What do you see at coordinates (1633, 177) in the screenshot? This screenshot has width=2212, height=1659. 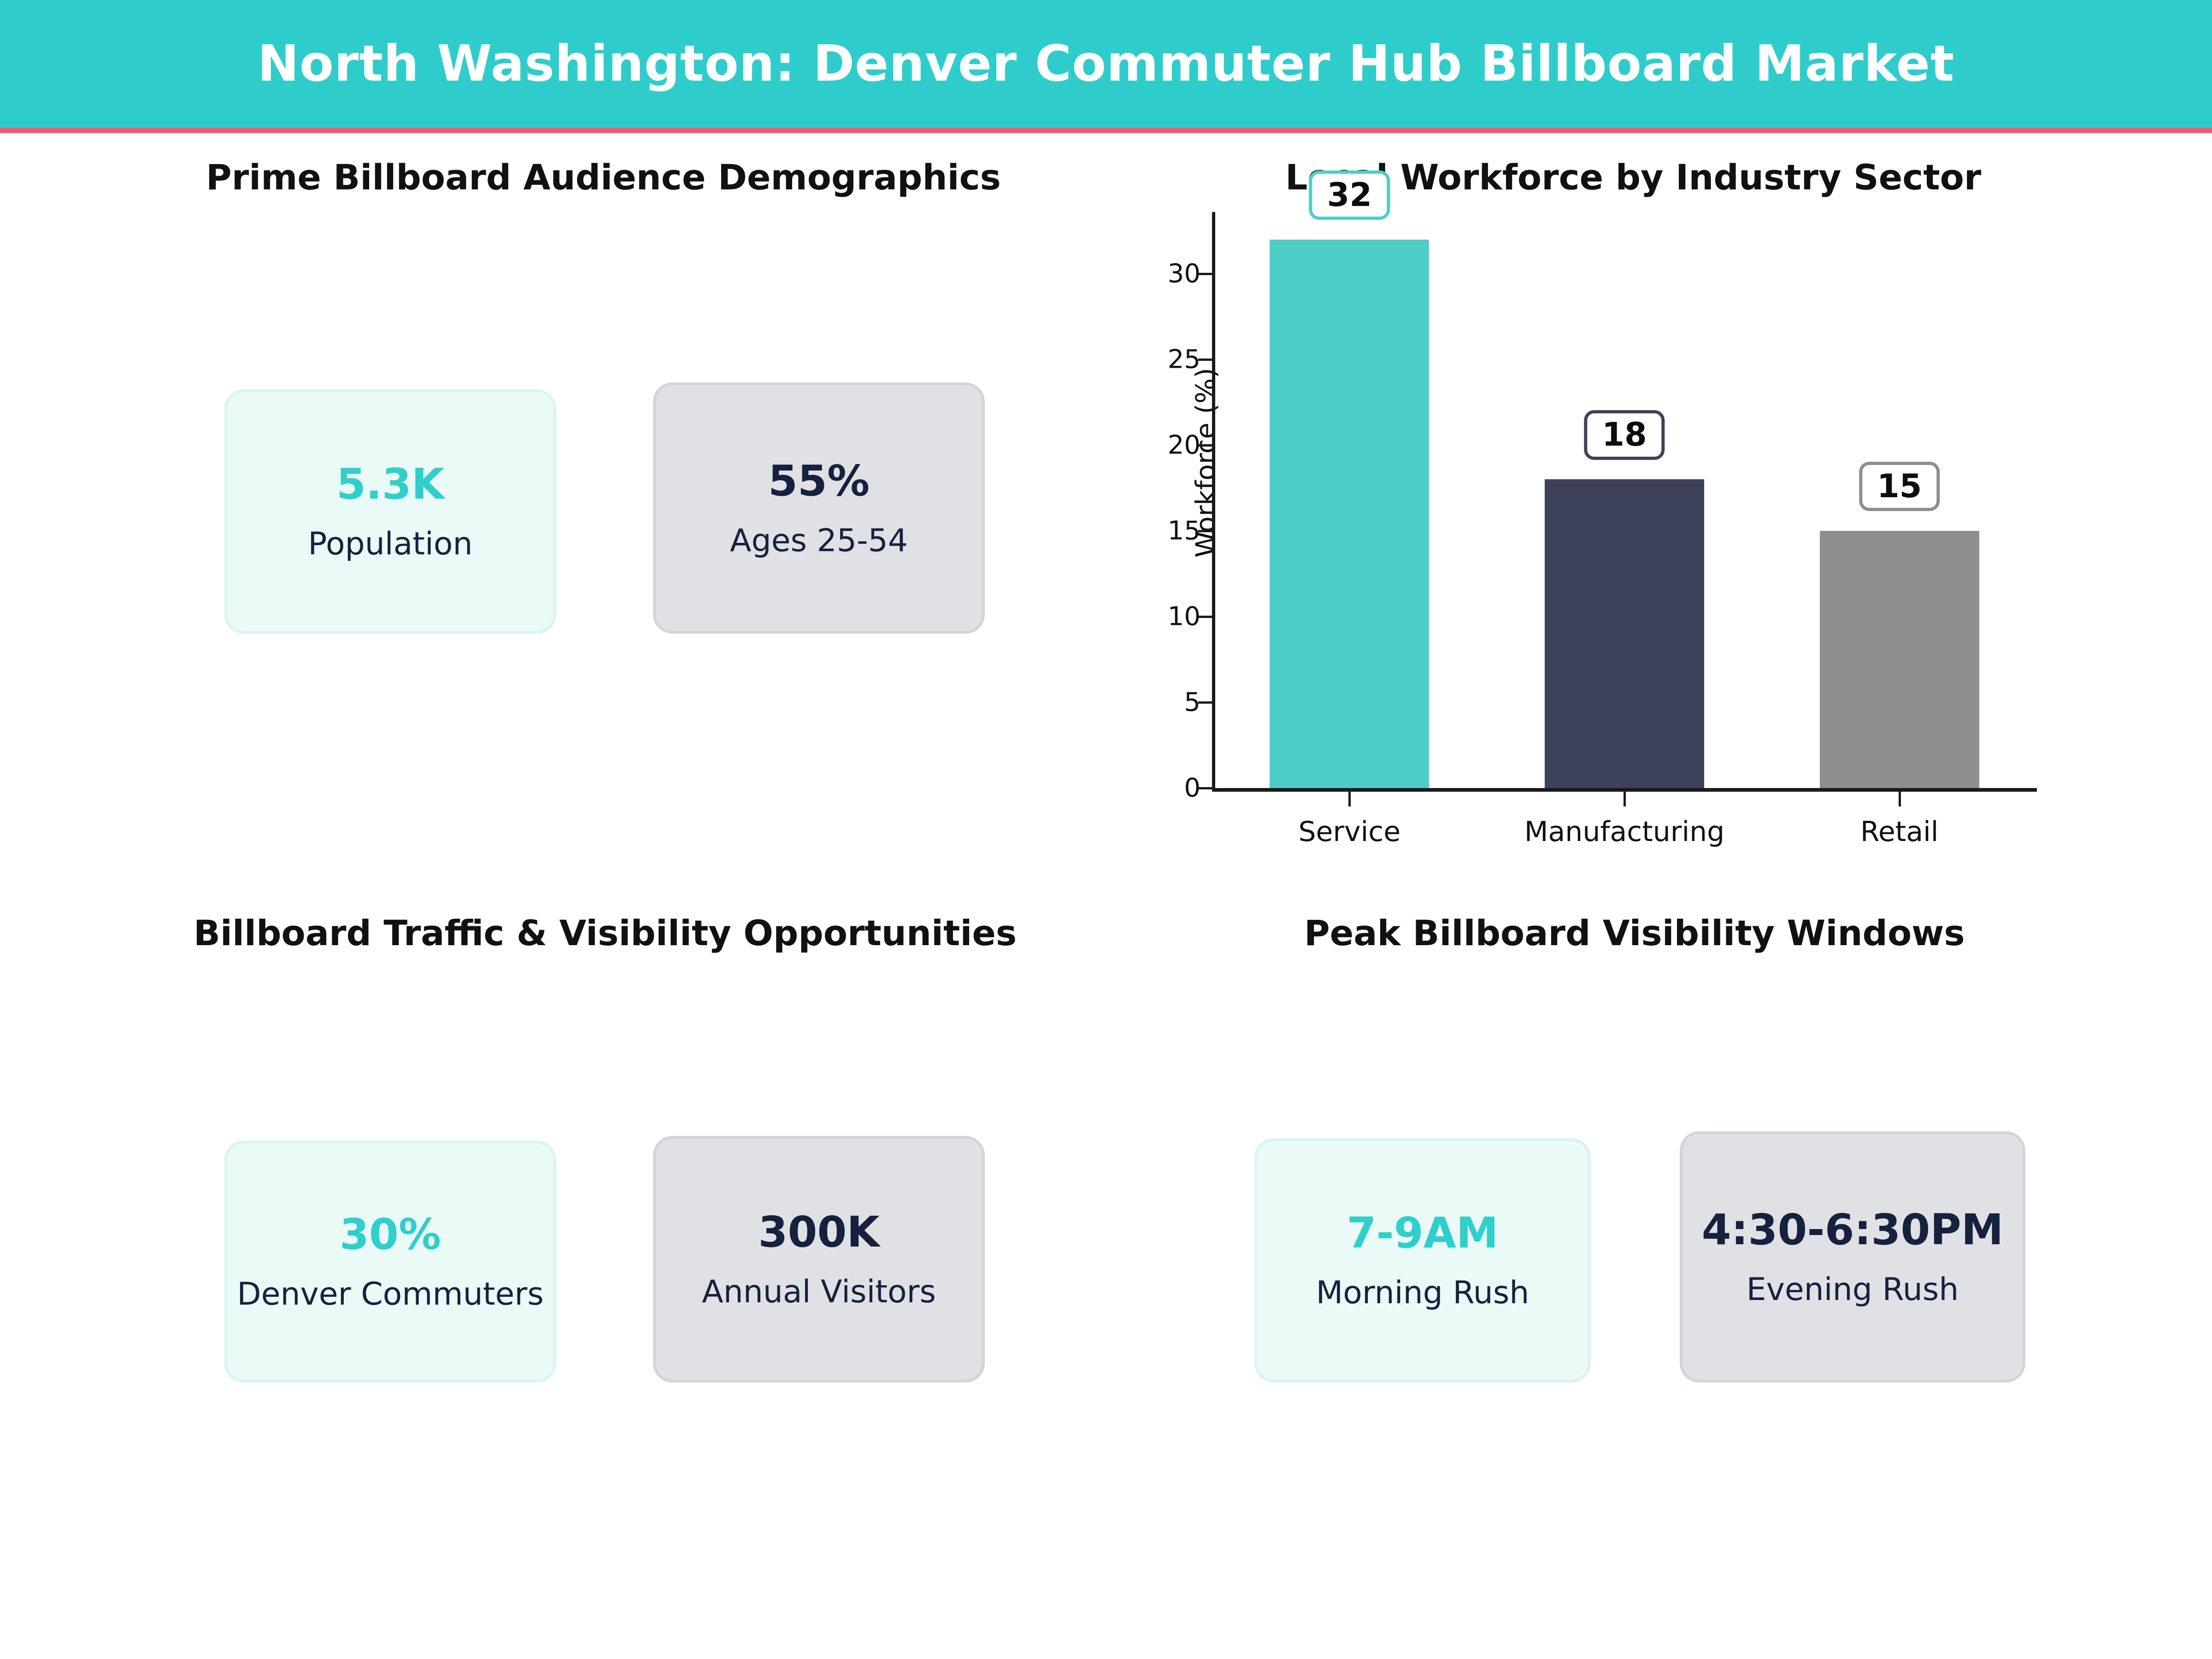 I see `panel-title-workforce: Local Workforce by Industry Sector` at bounding box center [1633, 177].